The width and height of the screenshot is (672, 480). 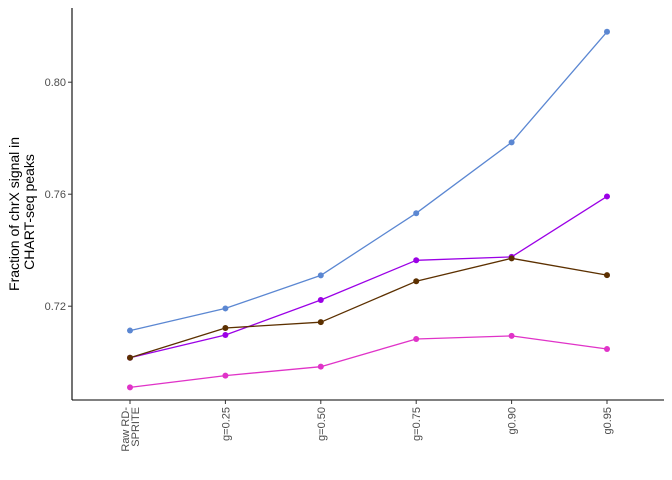 What do you see at coordinates (55, 307) in the screenshot?
I see `y-tick-label: 0.72` at bounding box center [55, 307].